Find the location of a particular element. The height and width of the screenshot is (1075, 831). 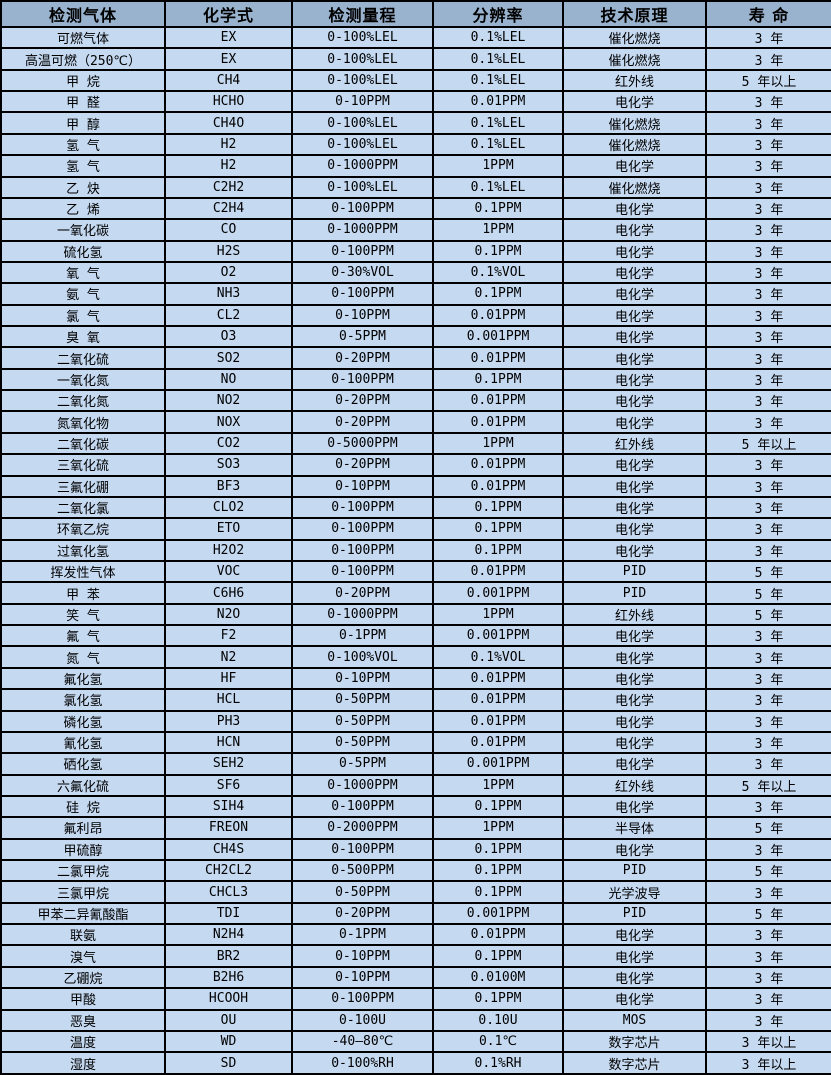

table-row: 三氯甲烷 CHCL3 0-50PPM 0.1PPM 光学波导 3 年 is located at coordinates (415, 892).